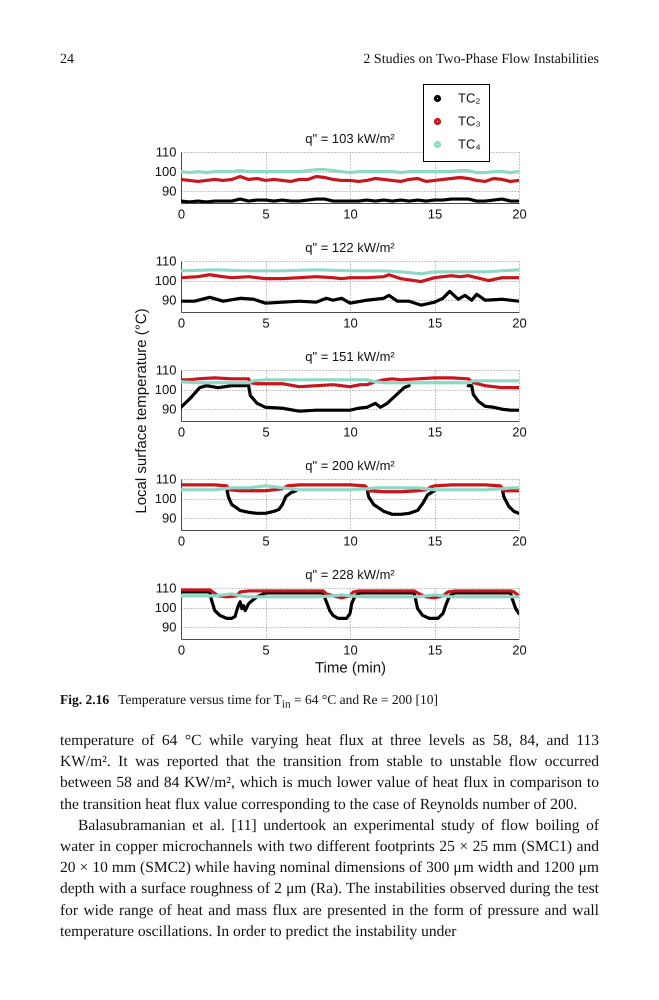 The image size is (659, 1000). I want to click on text: Balasubramanian et al. [11] undertook an experimental study of flow boiling of water in copper microchannels with two different footprints 25 × 25 mm (SMC1) and 20 × 10 mm (SMC2) while having nominal dimensions of 300 μm width and 1200 μm depth with a surface roughness of 2 μm (Ra). The instabilities observed during the test for wide range of heat and mass flux are presented in the form of pressure and wall temperature oscillations. In order to predict the instability under, so click(329, 879).